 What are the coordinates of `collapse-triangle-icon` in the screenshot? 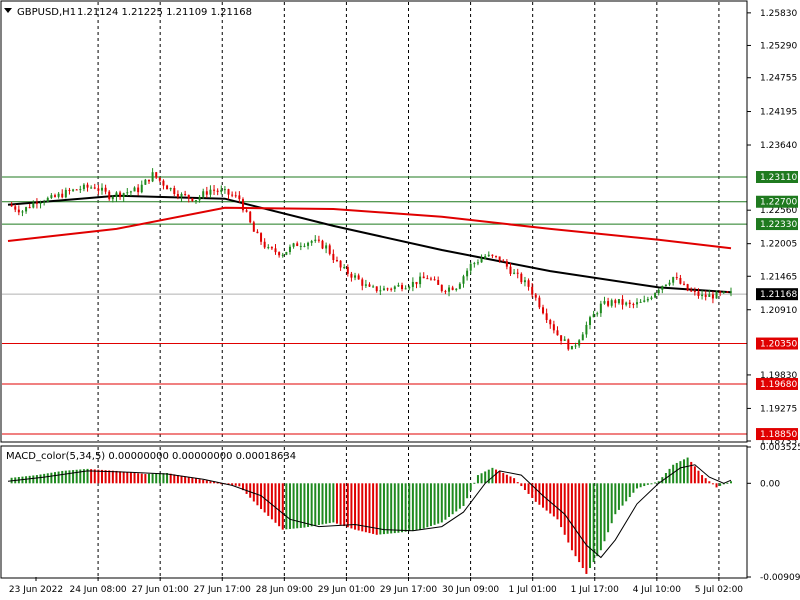 It's located at (8, 10).